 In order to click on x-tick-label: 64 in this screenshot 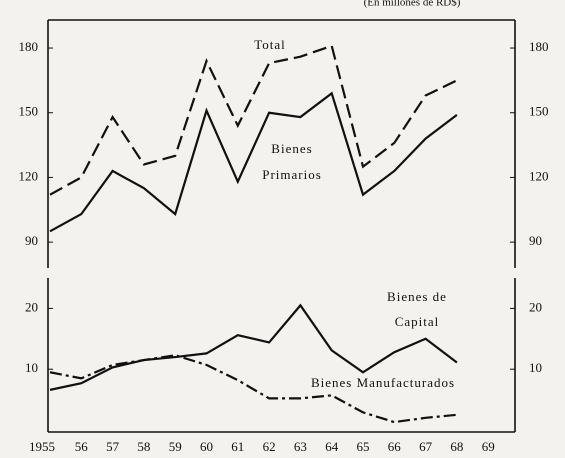, I will do `click(332, 446)`.